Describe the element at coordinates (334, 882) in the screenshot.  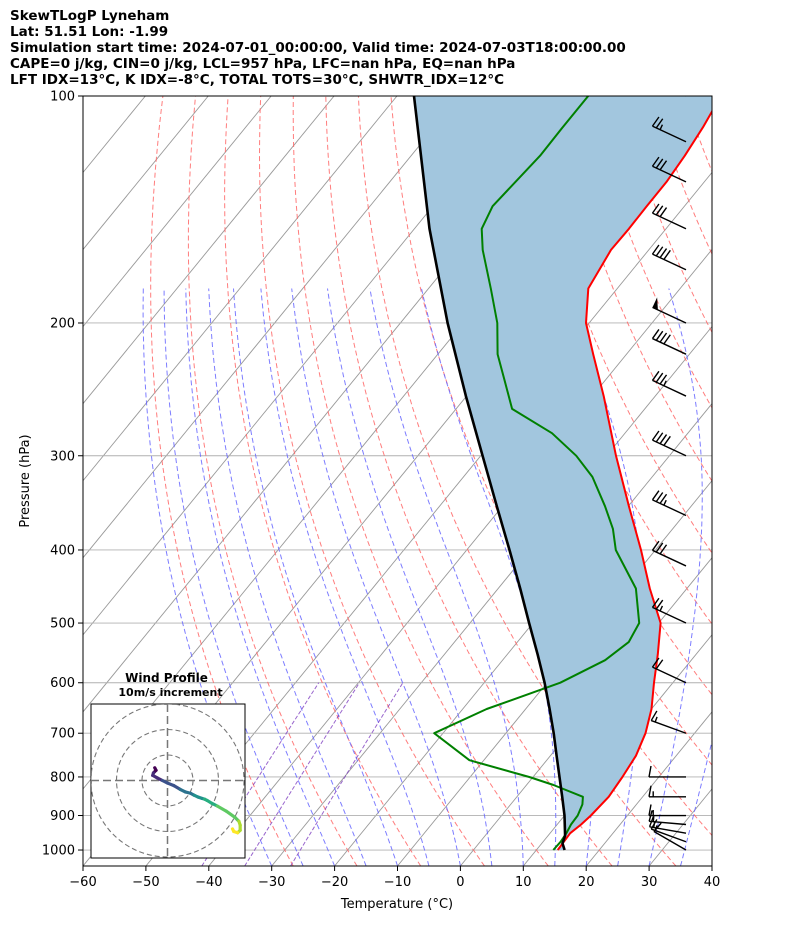
I see `x-tick-label: −20` at that location.